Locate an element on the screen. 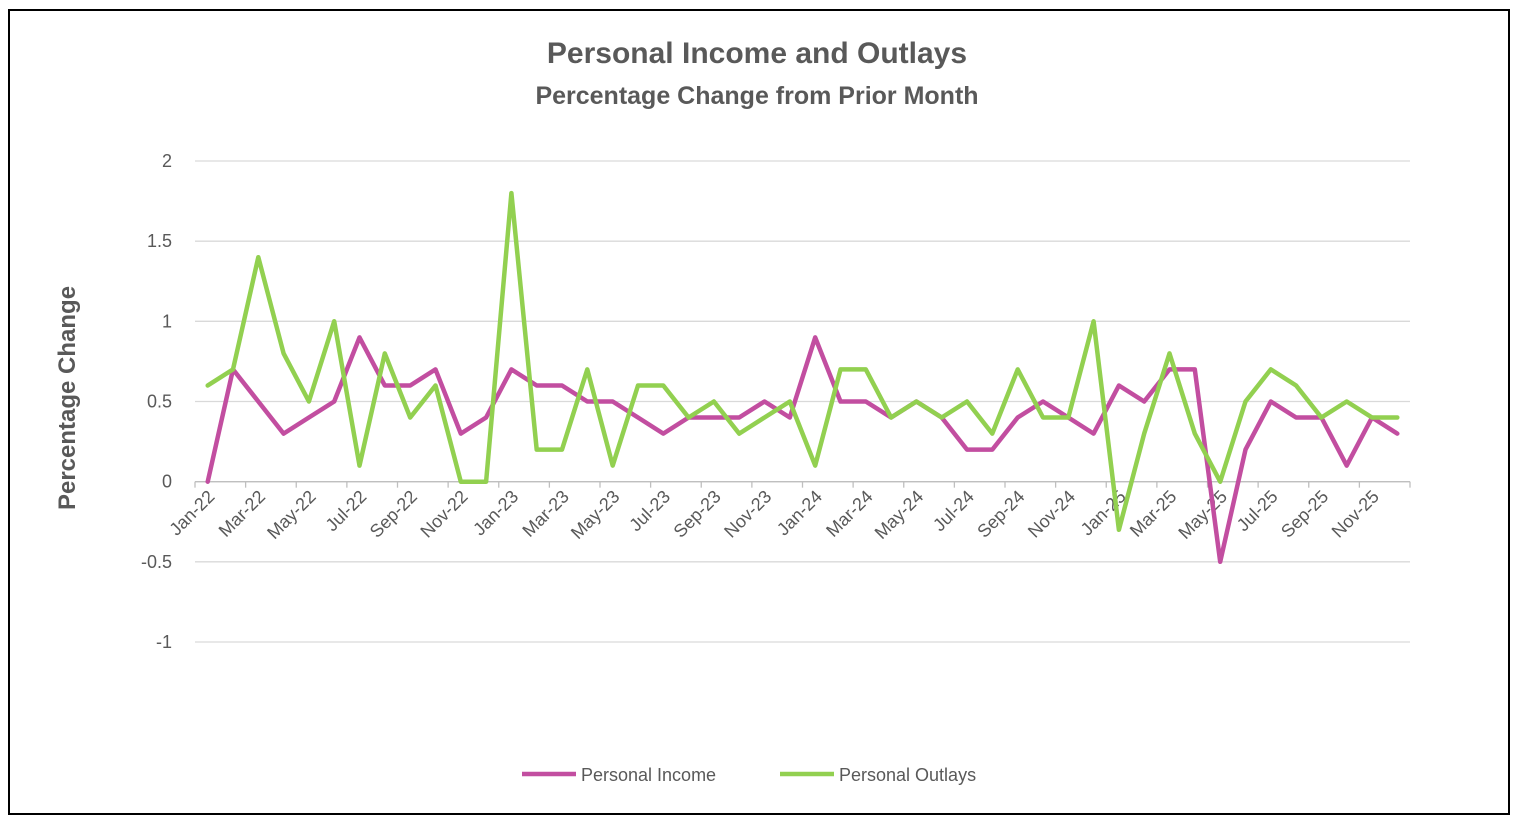  x-tick-label: Sep-22 is located at coordinates (393, 513).